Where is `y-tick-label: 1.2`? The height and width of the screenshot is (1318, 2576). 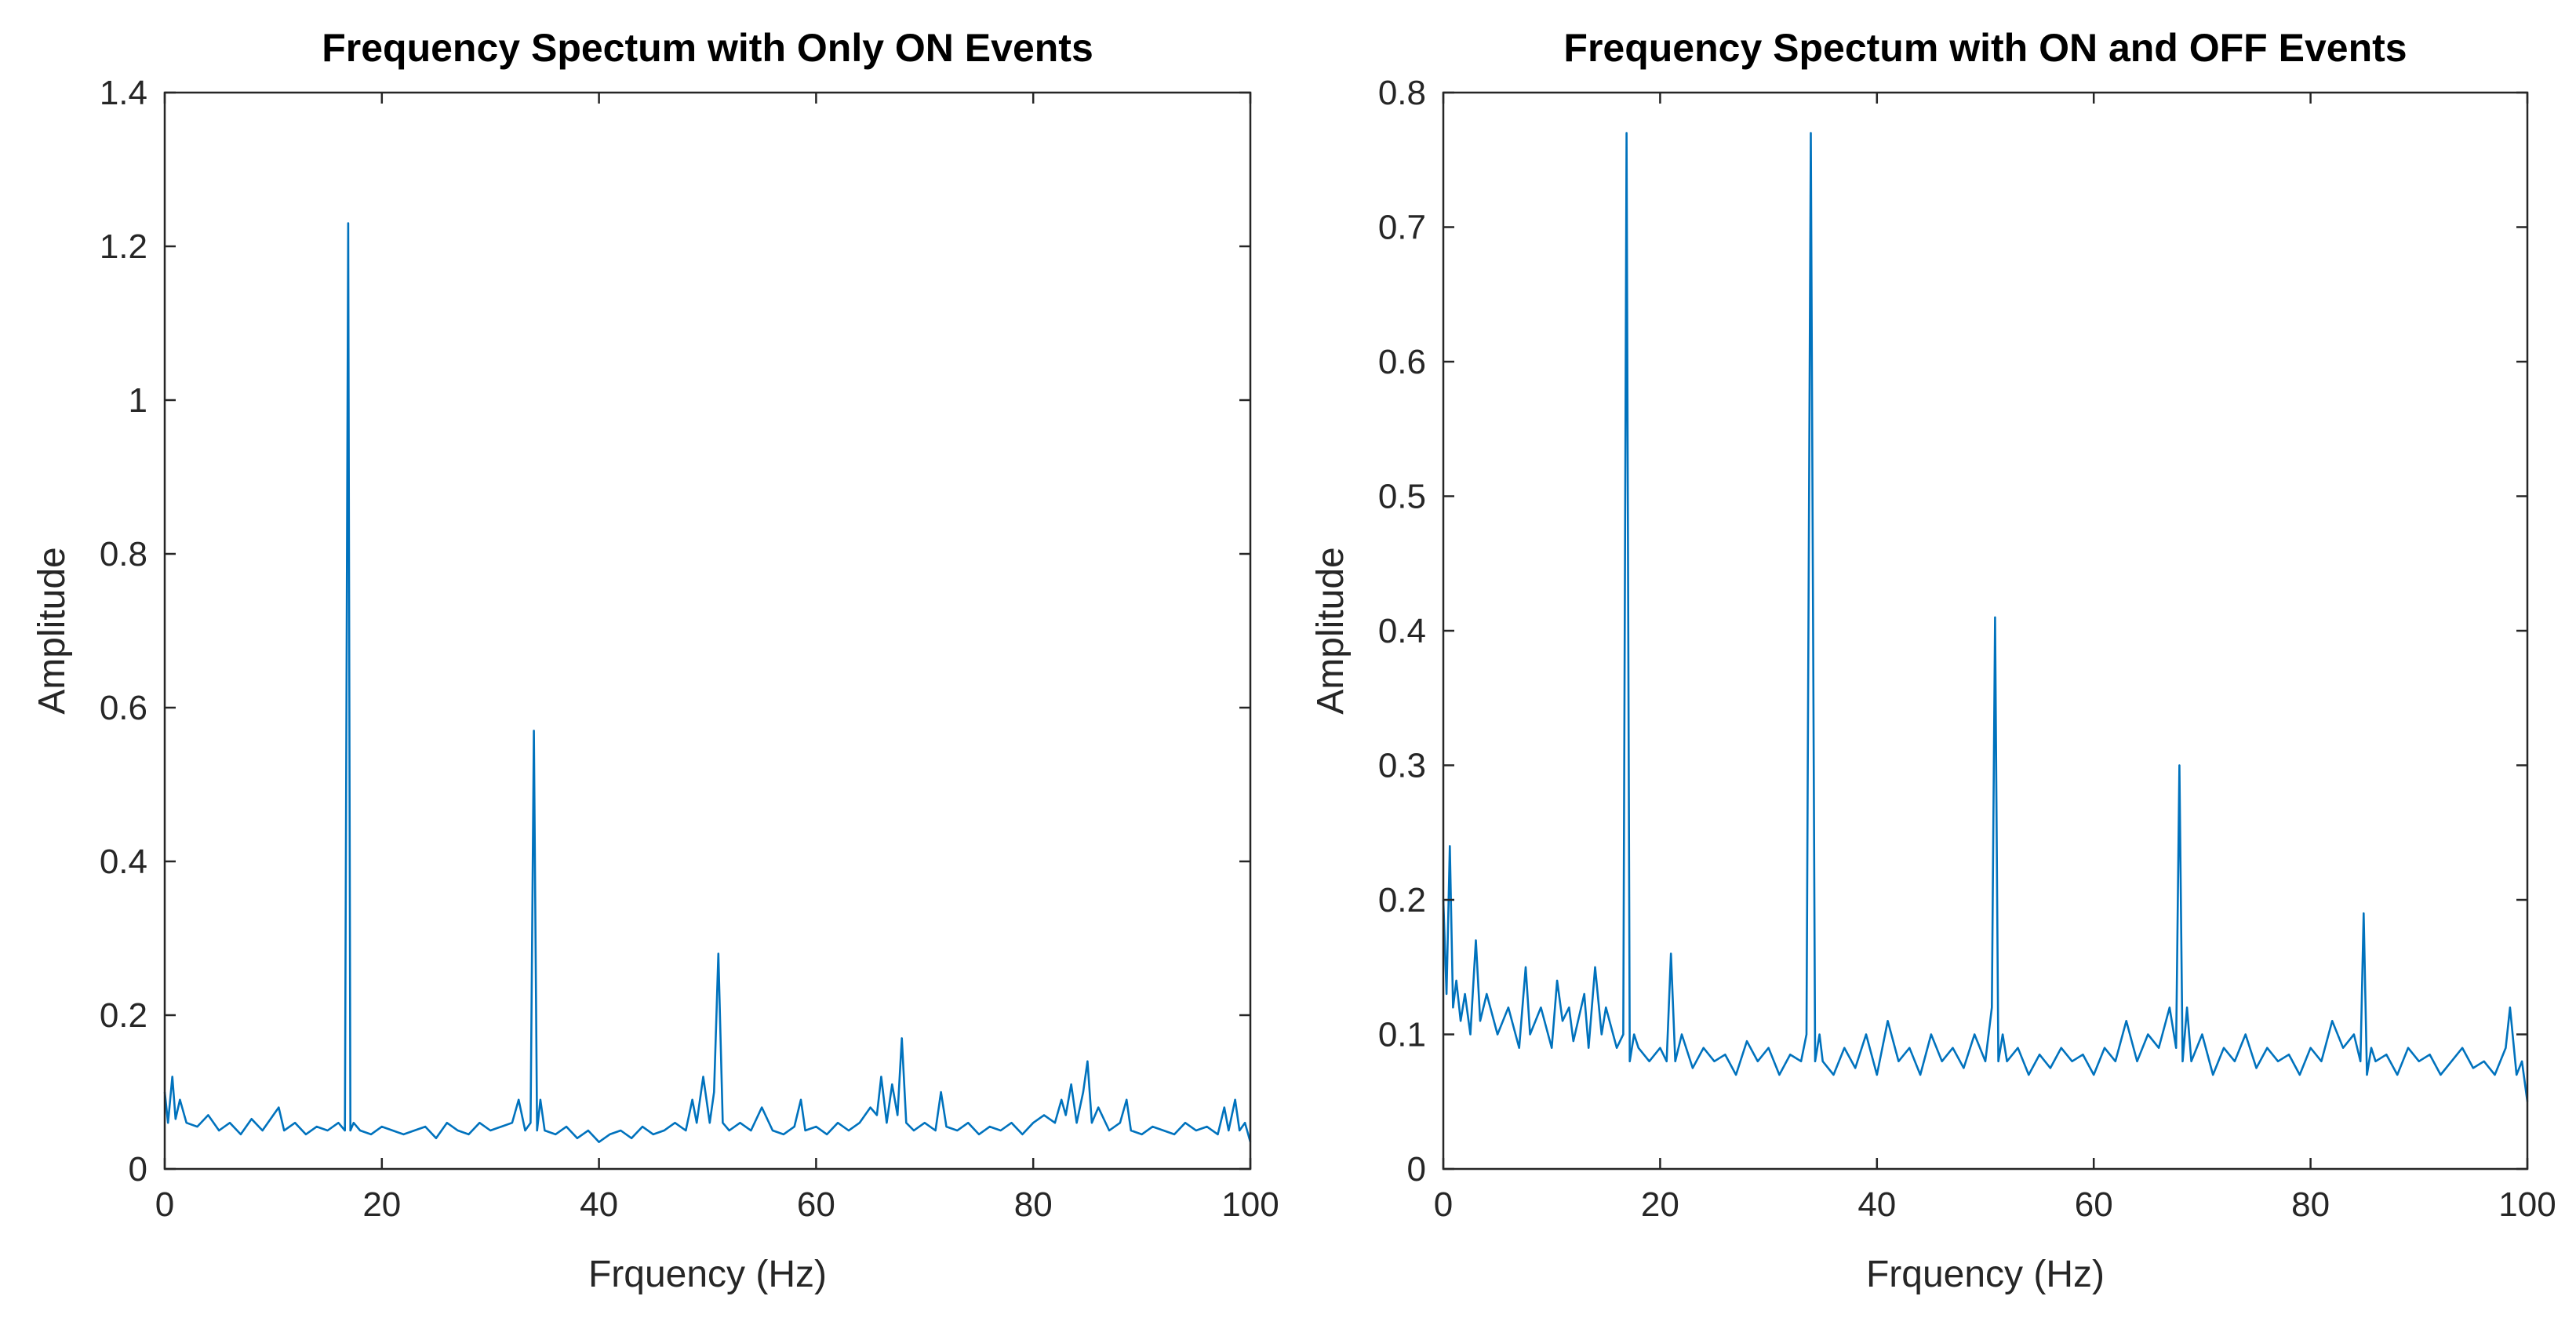 y-tick-label: 1.2 is located at coordinates (123, 247).